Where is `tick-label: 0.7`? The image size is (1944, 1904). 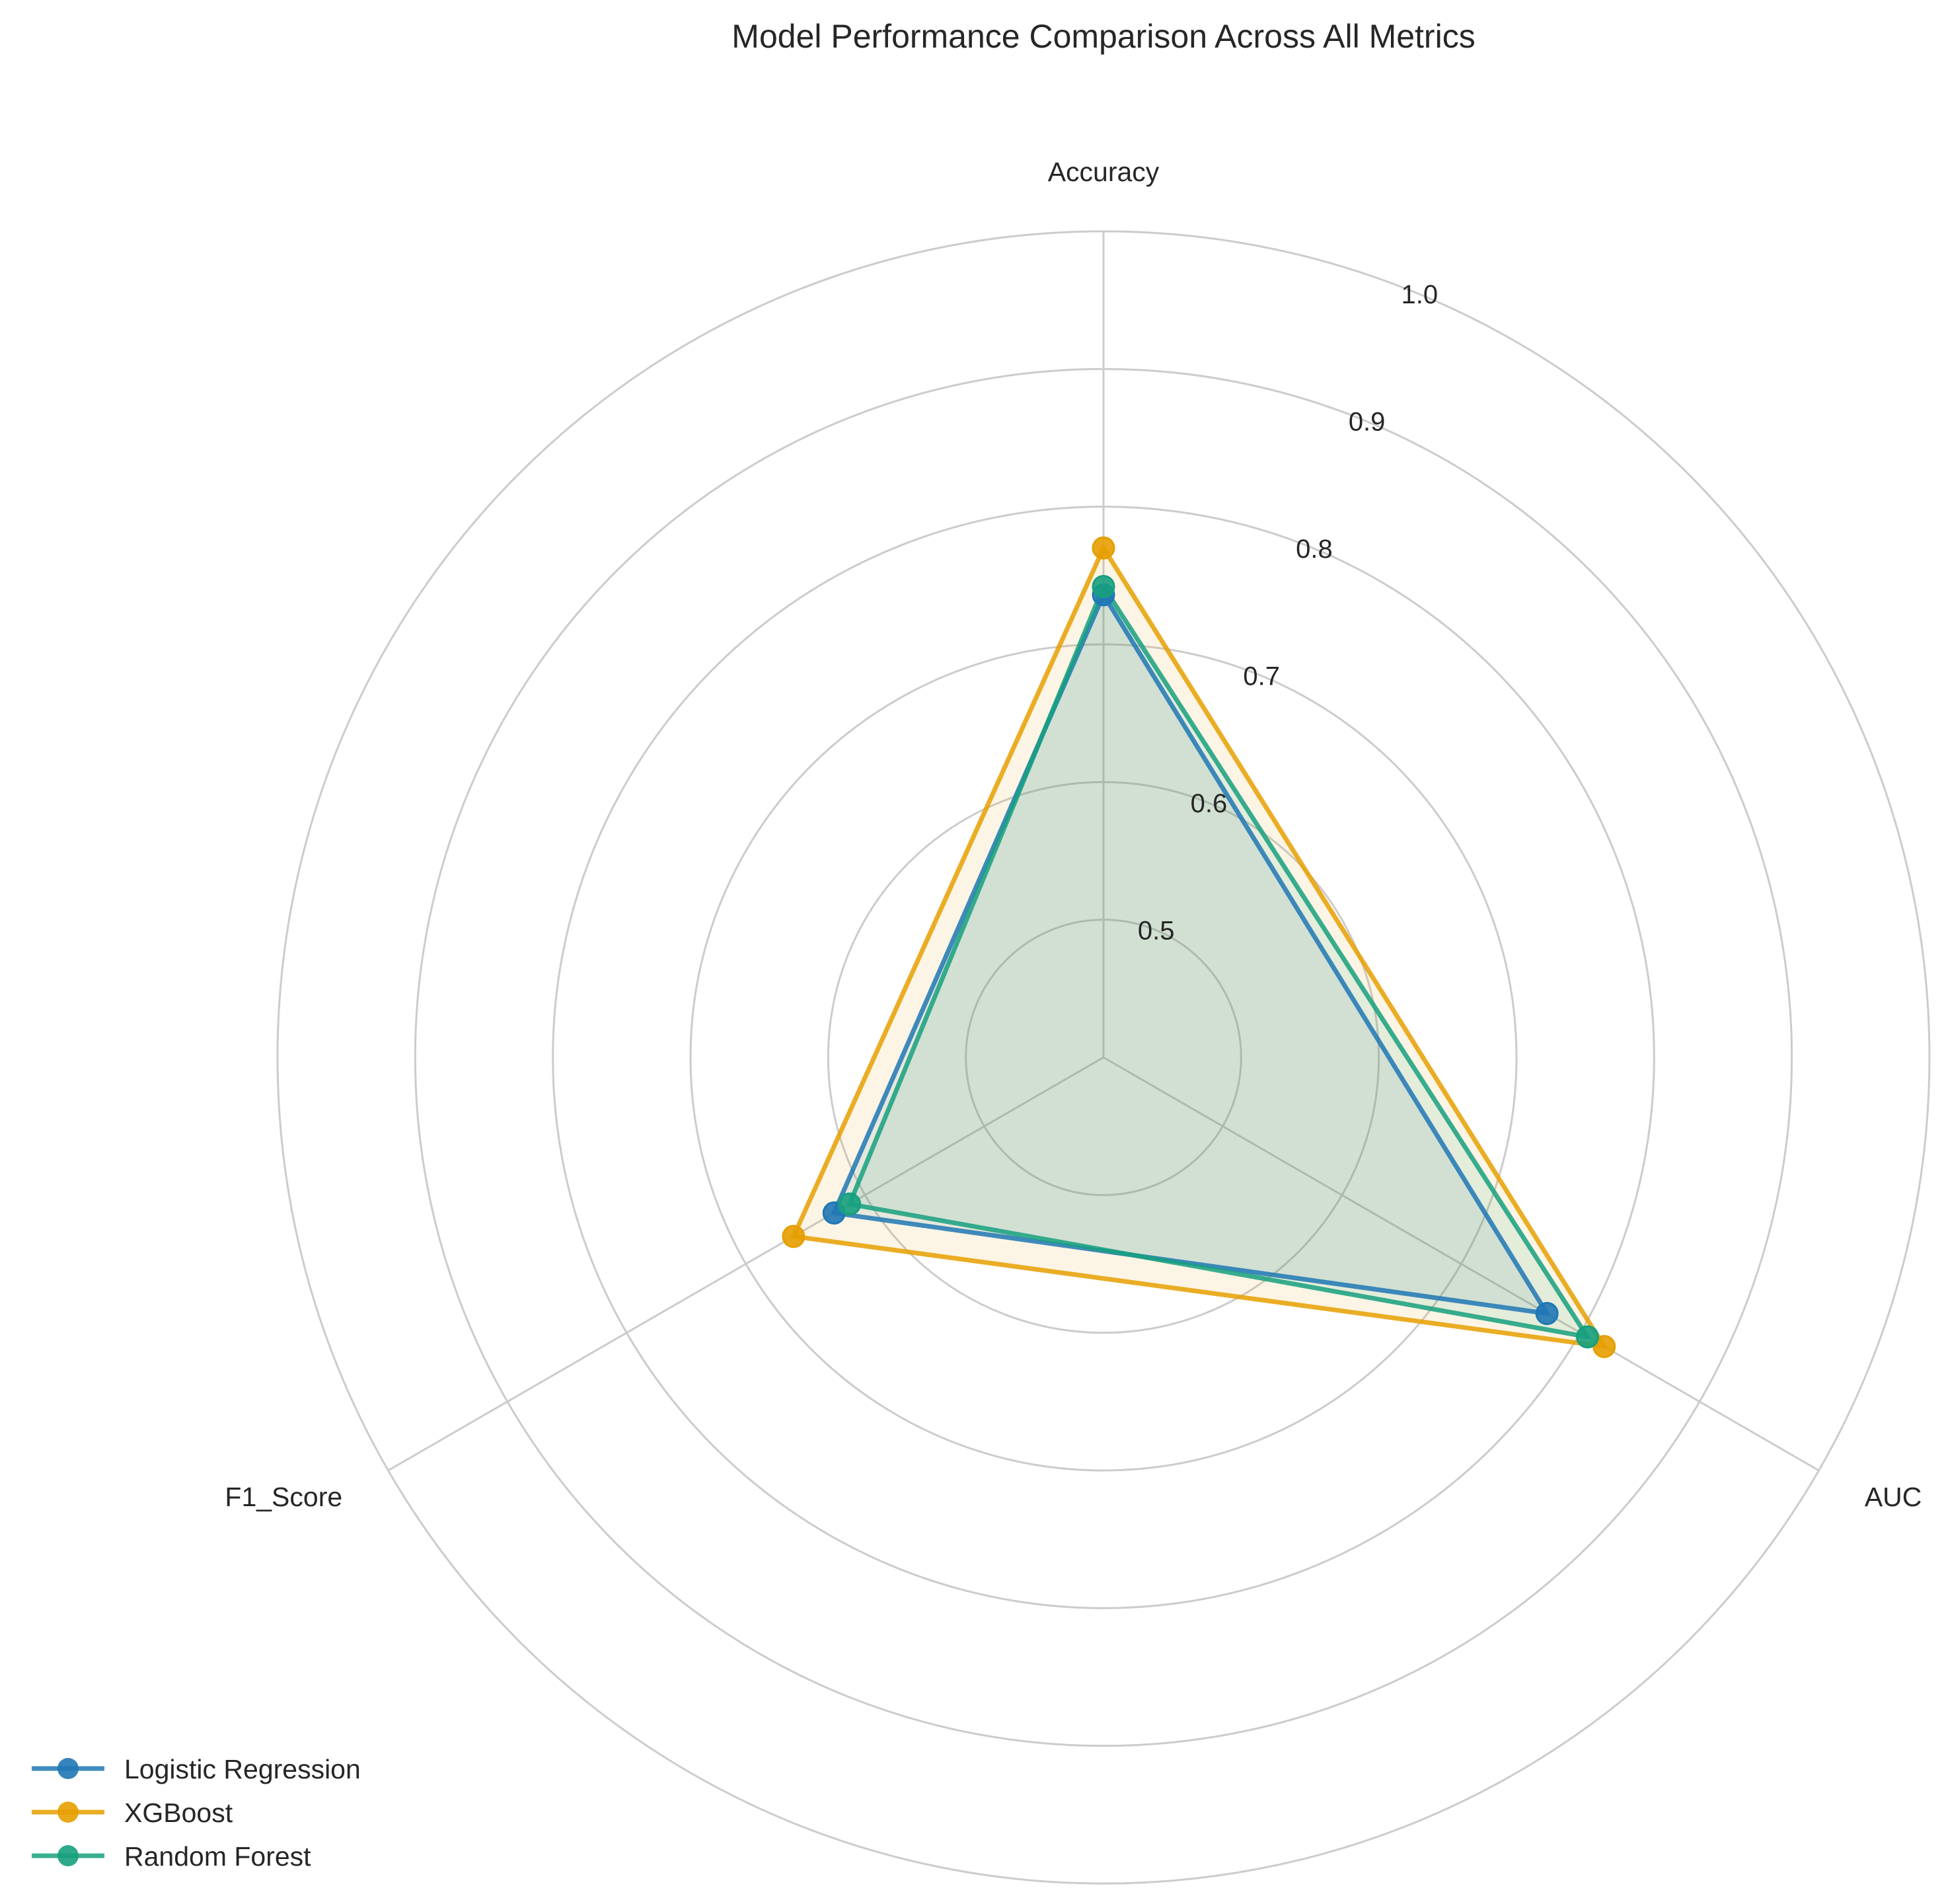 tick-label: 0.7 is located at coordinates (1261, 676).